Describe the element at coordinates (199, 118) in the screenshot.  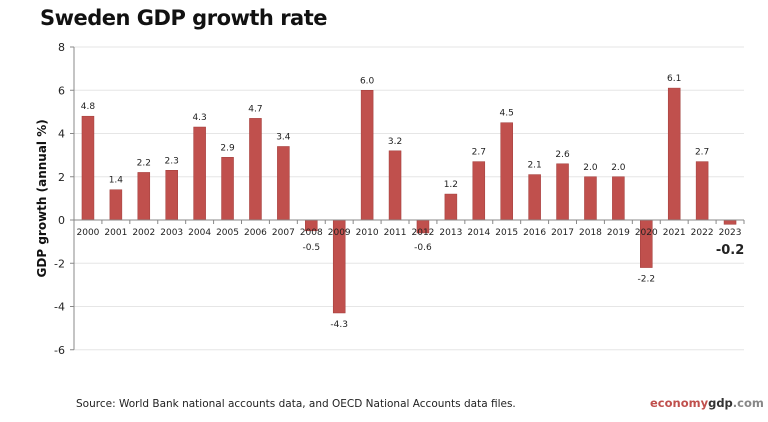
I see `data-label: 4.3` at that location.